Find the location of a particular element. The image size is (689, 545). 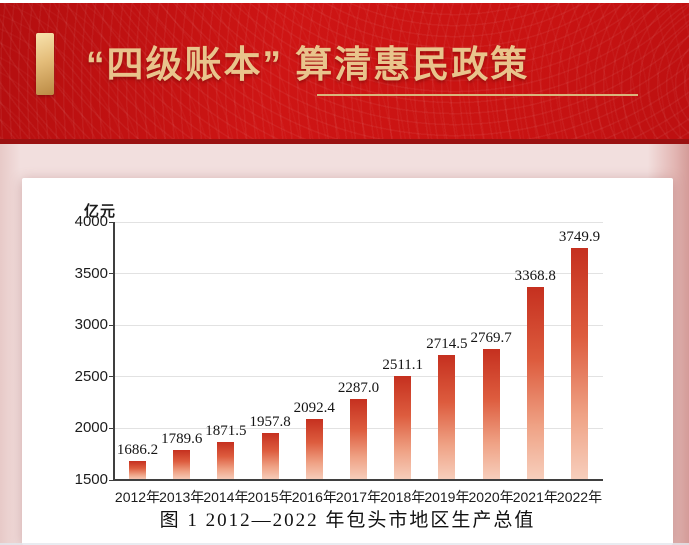

bar-value-label: 3368.8 is located at coordinates (535, 276).